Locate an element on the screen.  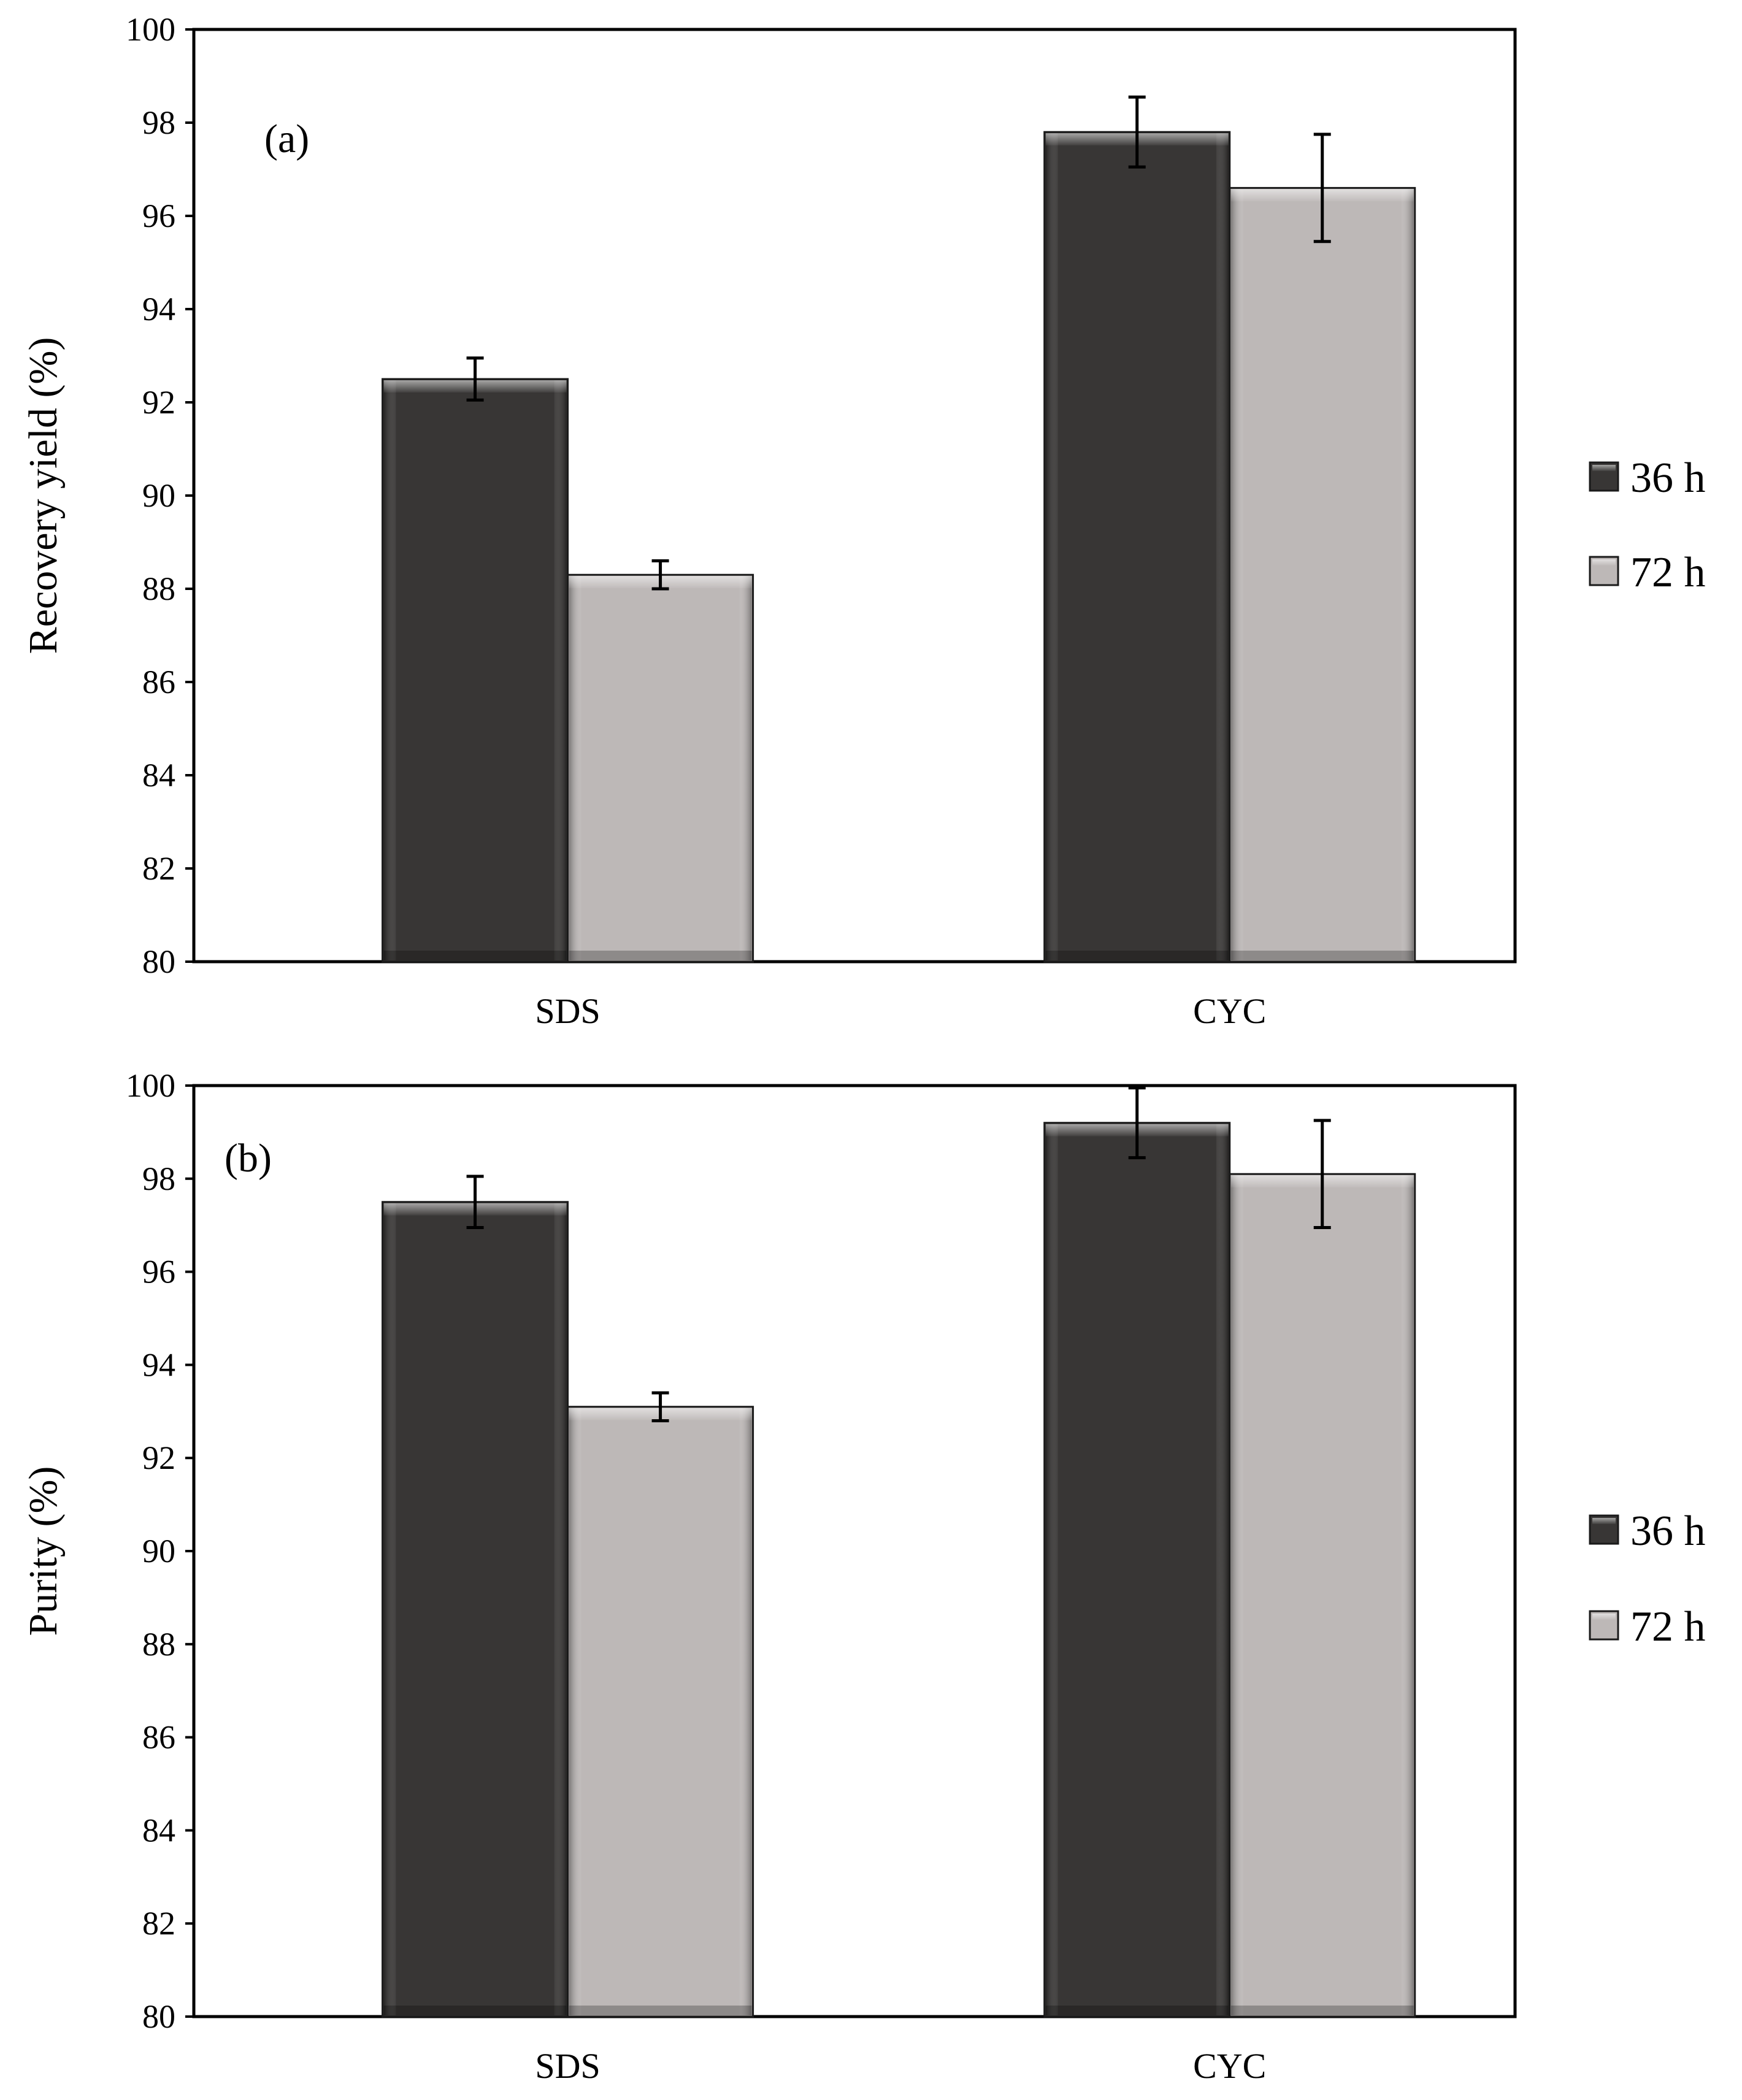
panel-label: (b) is located at coordinates (248, 1158).